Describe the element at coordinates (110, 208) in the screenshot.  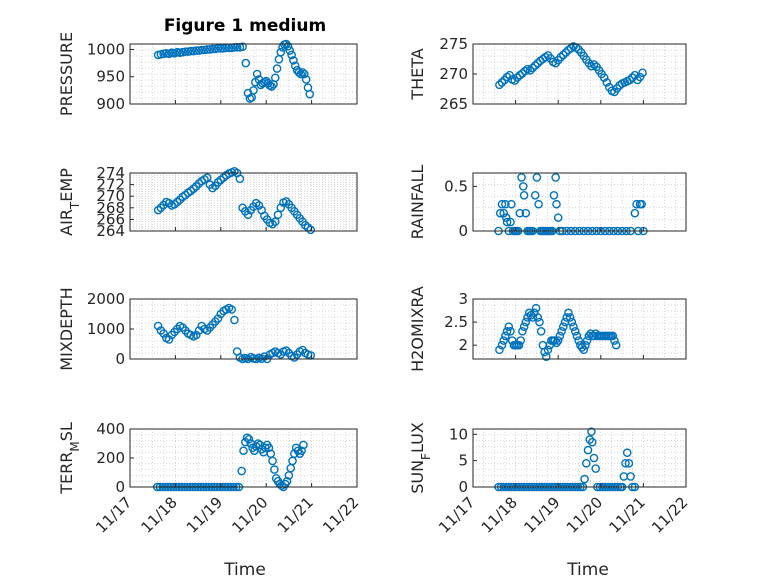
I see `y-tick-label: 268` at that location.